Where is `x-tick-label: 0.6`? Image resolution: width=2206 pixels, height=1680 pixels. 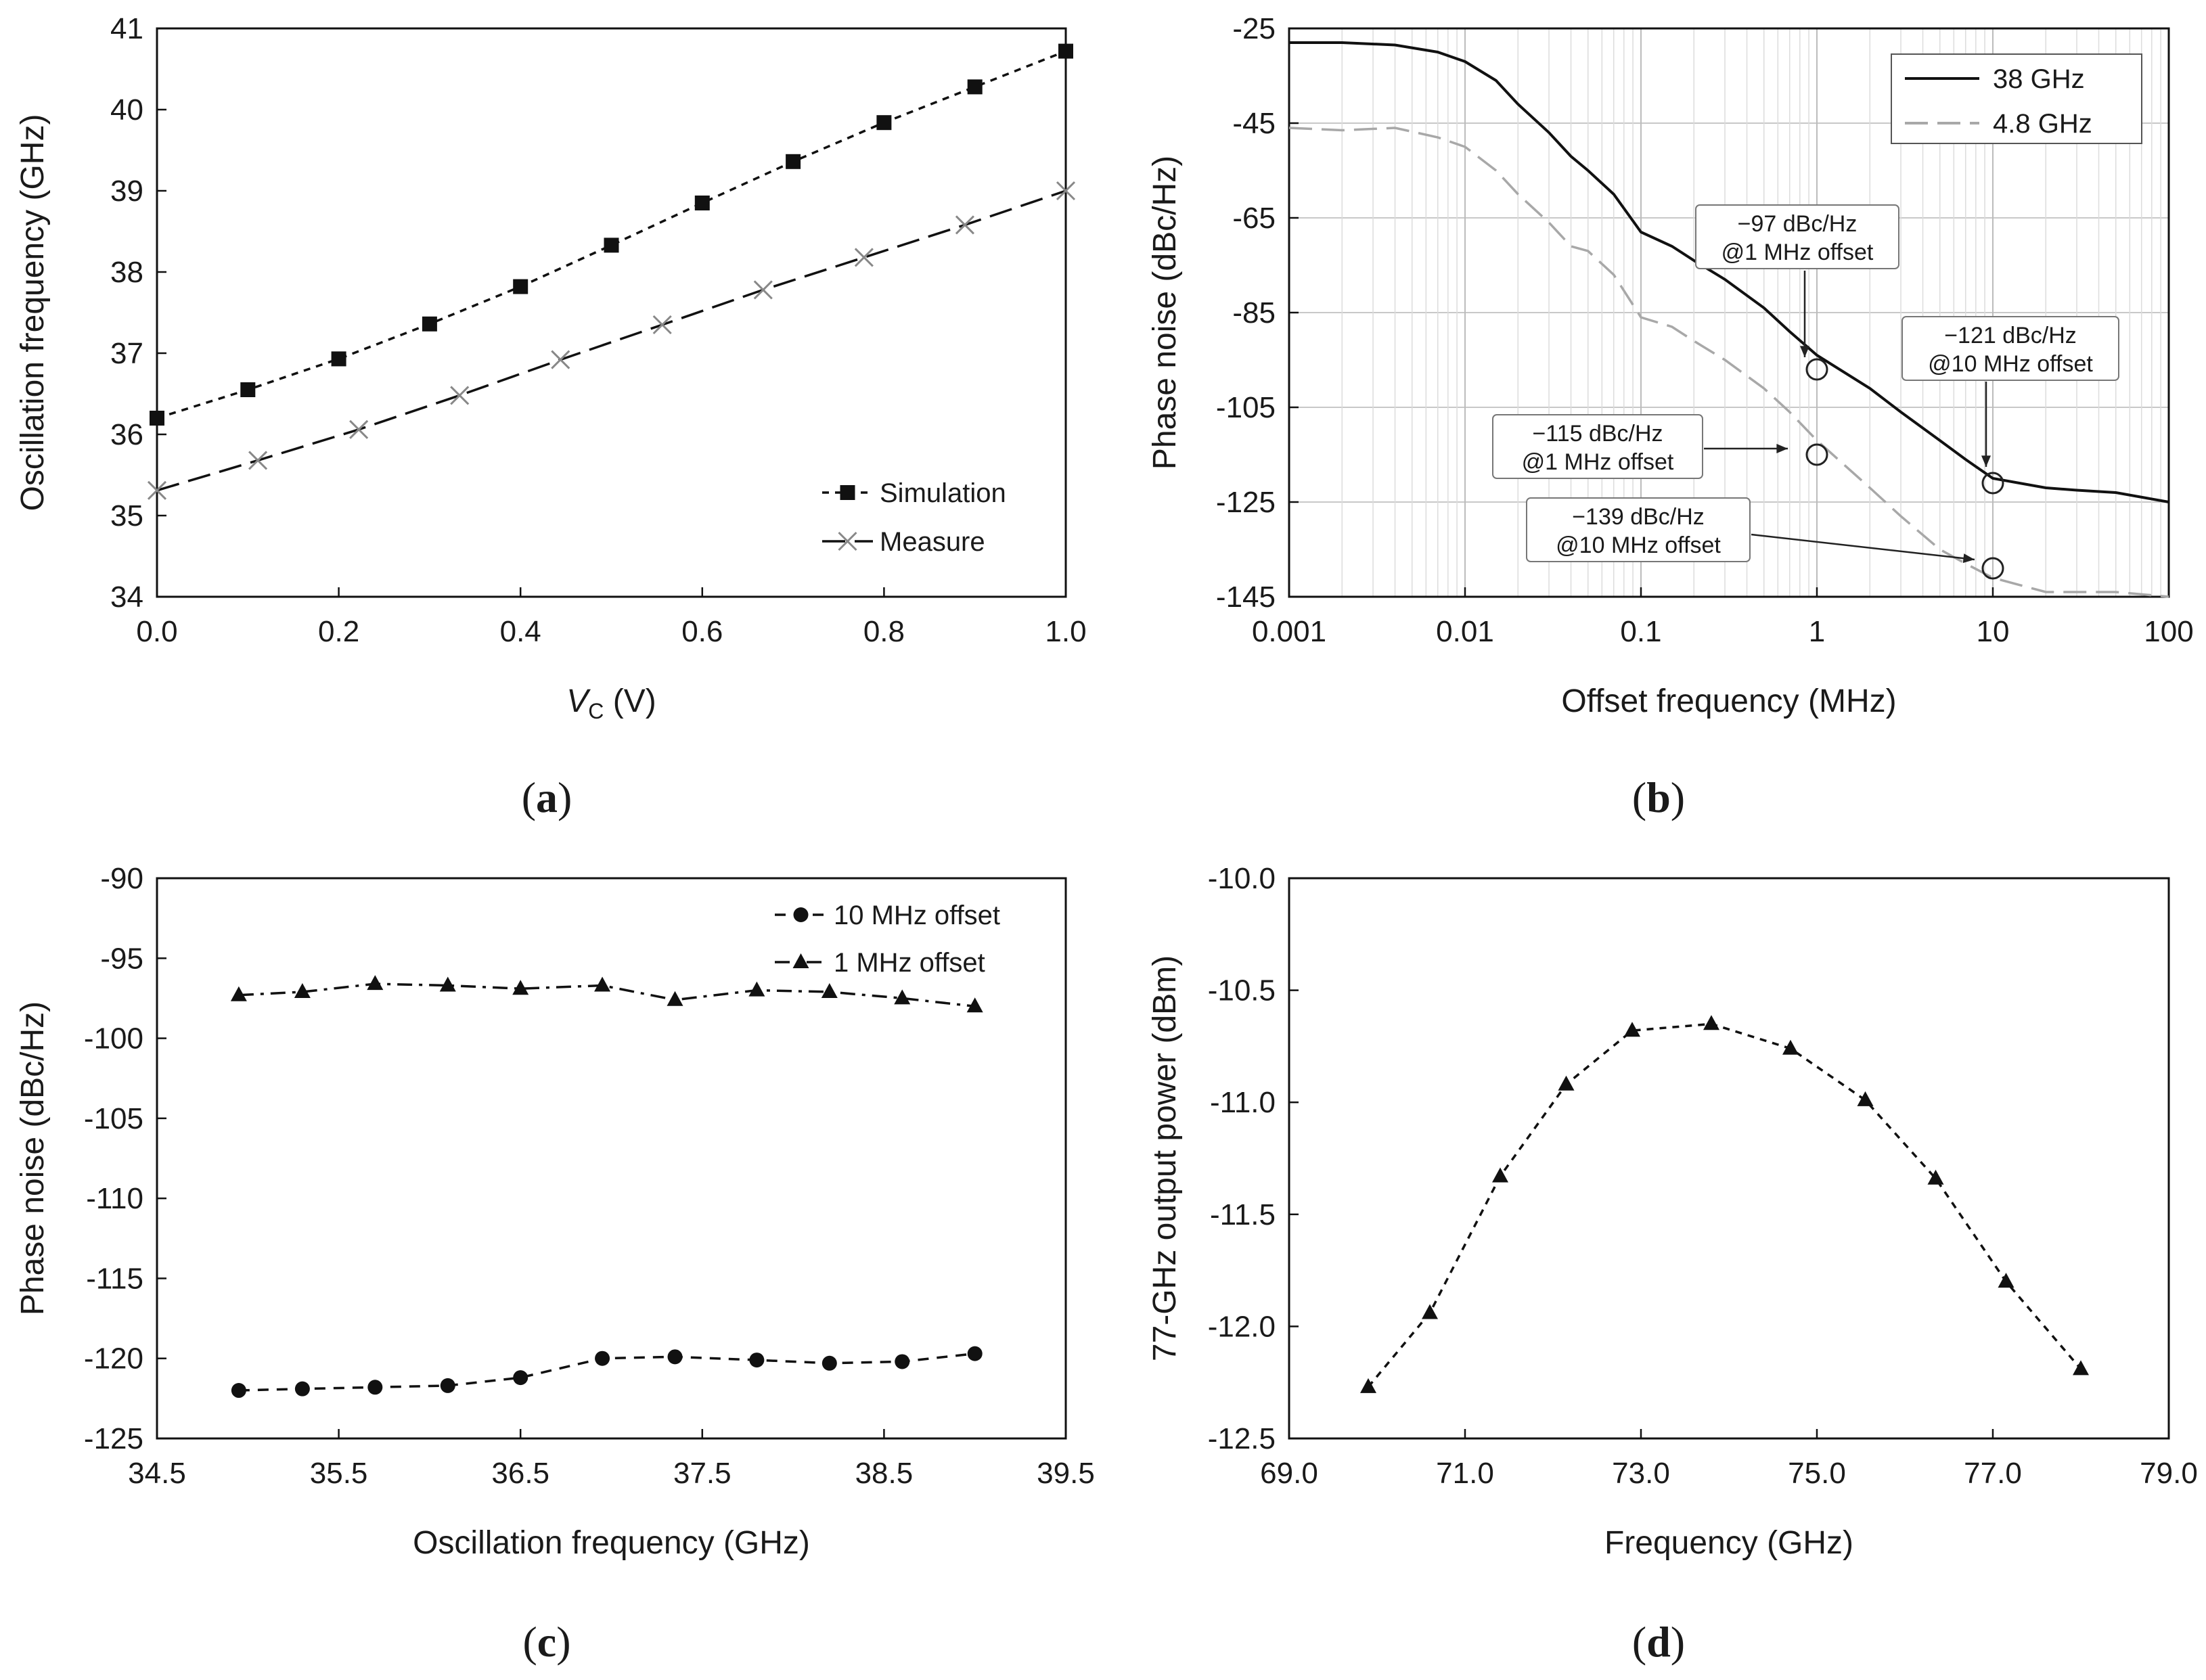 x-tick-label: 0.6 is located at coordinates (702, 631).